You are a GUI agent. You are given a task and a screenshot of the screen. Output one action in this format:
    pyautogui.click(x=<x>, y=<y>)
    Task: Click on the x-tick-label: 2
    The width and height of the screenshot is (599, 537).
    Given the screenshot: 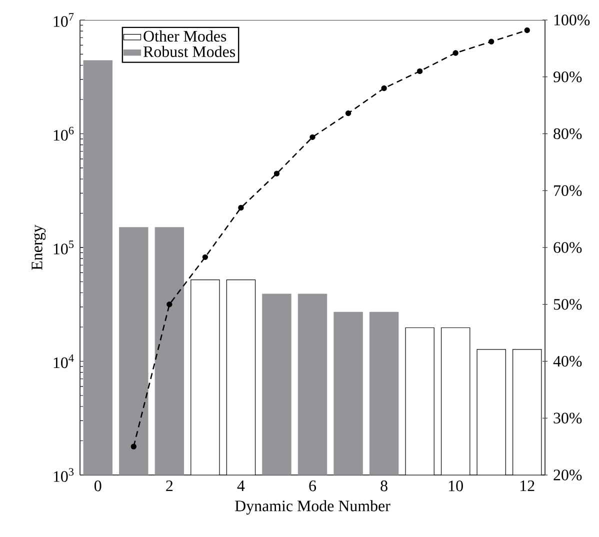 What is the action you would take?
    pyautogui.click(x=169, y=486)
    